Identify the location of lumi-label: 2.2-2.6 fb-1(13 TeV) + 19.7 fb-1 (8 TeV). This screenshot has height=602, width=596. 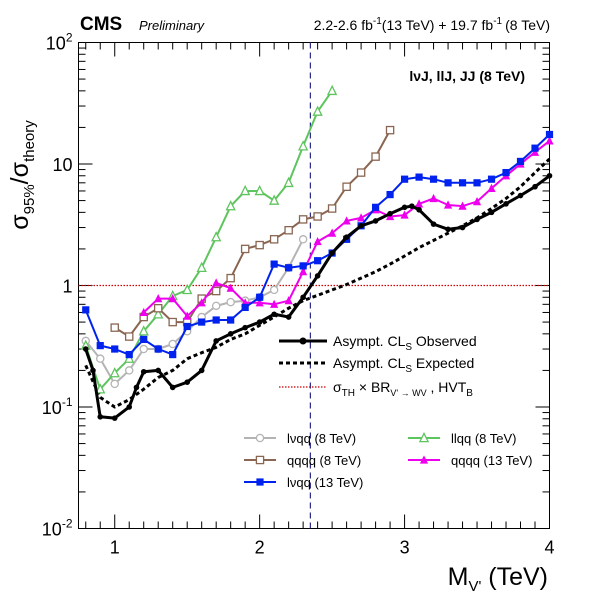
(432, 24).